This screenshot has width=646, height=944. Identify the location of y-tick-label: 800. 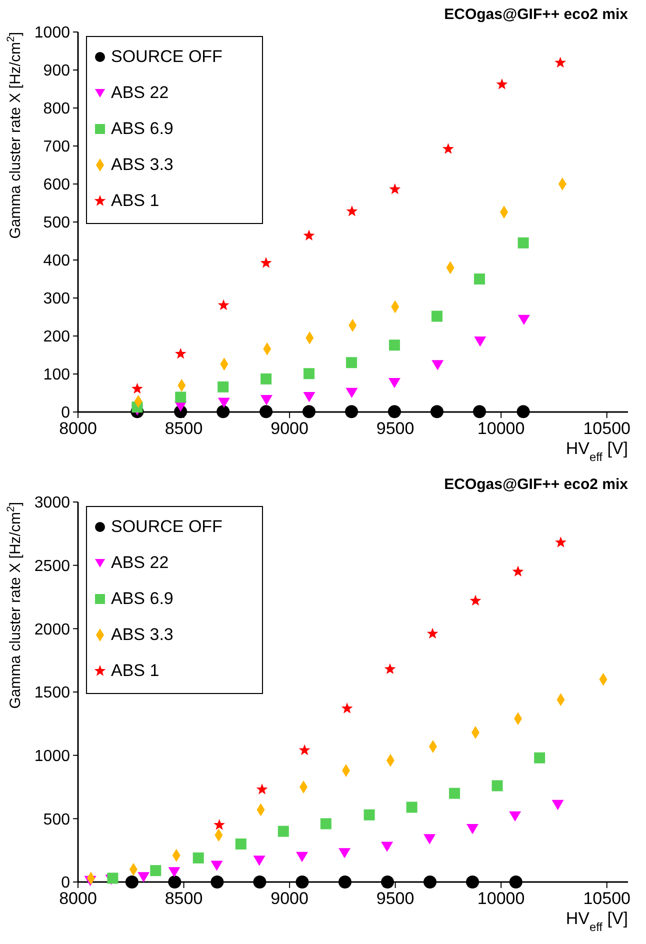
(56, 109).